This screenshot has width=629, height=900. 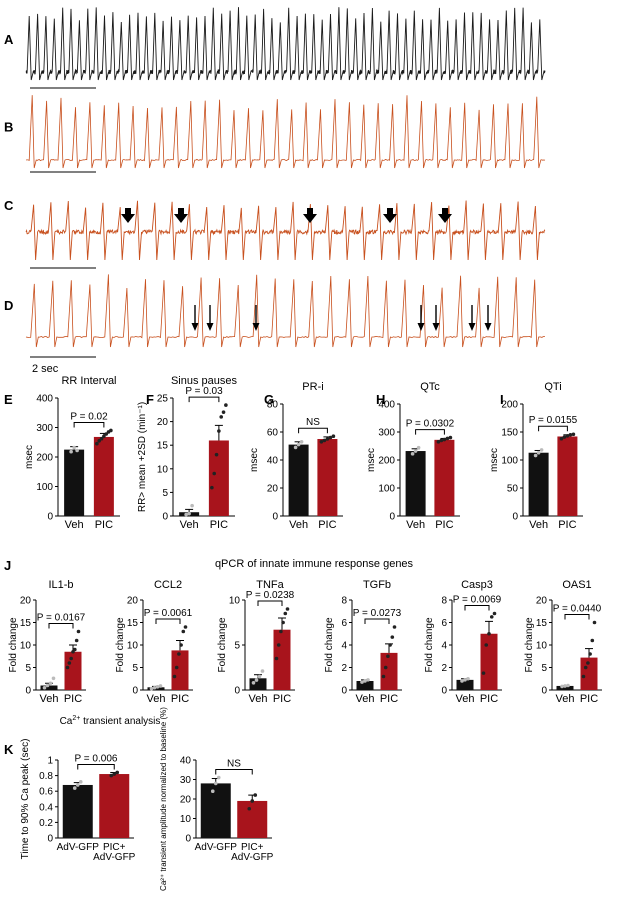 I want to click on p-value: P = 0.02, so click(x=89, y=416).